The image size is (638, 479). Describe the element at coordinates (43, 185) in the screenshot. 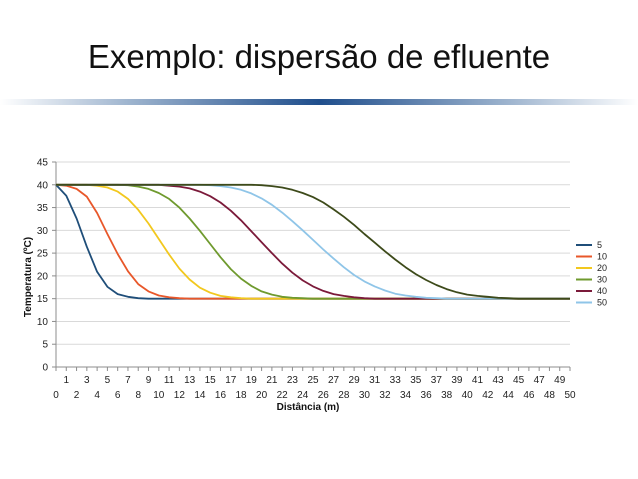

I see `y-tick-label: 40` at that location.